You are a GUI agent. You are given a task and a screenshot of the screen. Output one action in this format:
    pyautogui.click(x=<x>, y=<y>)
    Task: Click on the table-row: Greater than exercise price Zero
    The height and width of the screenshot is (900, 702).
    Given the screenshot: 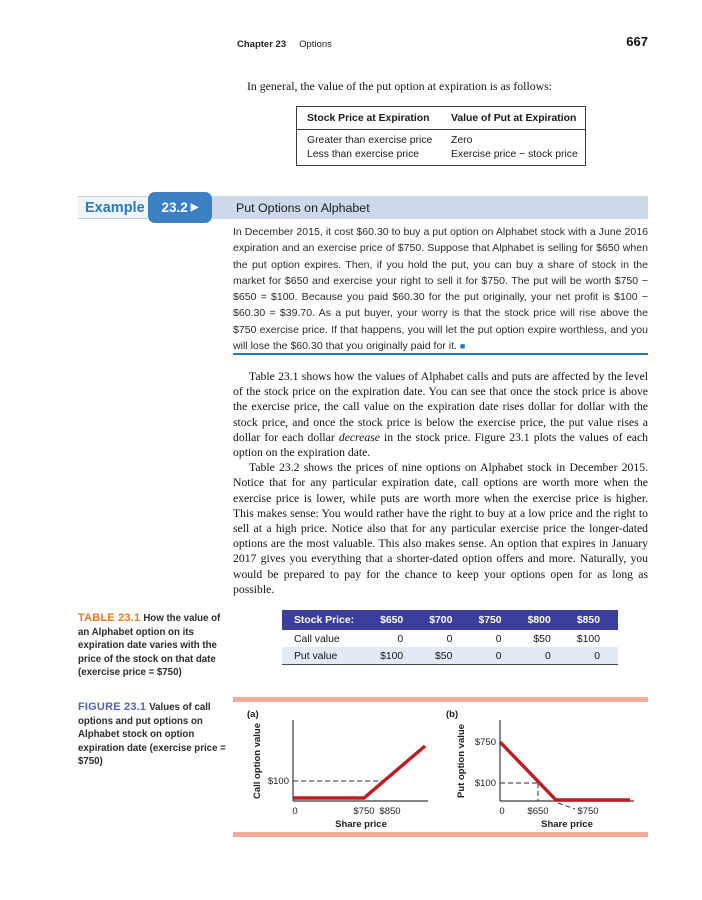 What is the action you would take?
    pyautogui.click(x=441, y=139)
    